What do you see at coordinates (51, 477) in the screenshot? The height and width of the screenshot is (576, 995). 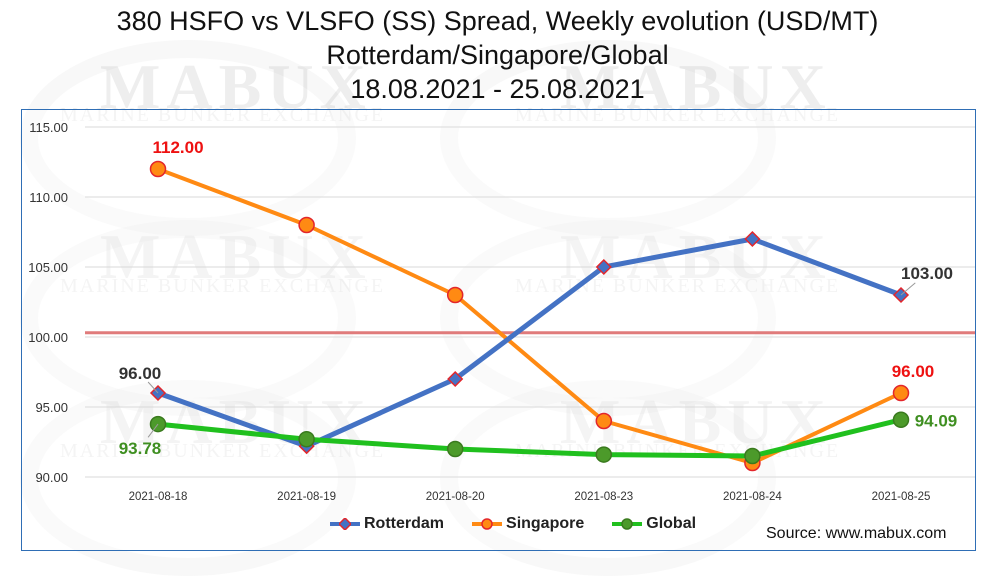 I see `y-tick-label: 90.00` at bounding box center [51, 477].